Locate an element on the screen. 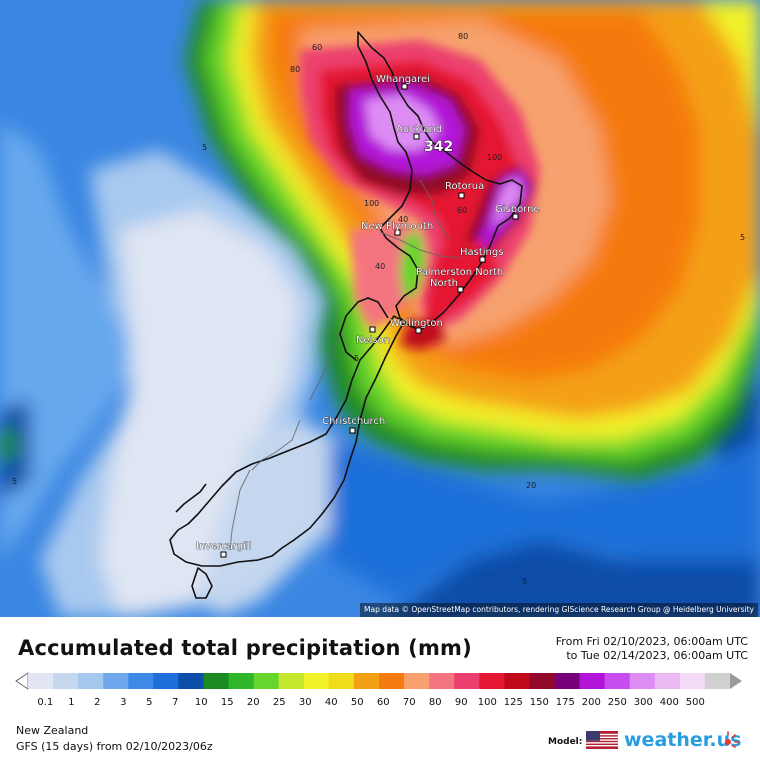 The width and height of the screenshot is (760, 760). city-label: Auckland is located at coordinates (419, 129).